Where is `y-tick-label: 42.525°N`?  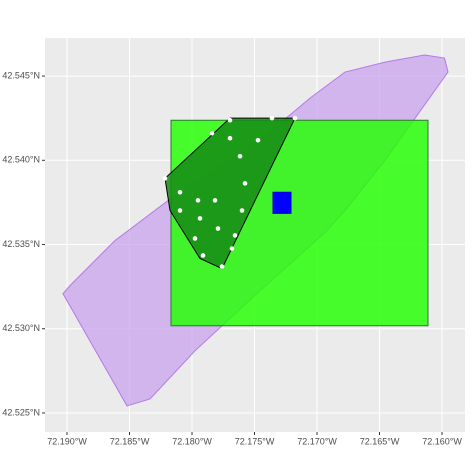
y-tick-label: 42.525°N is located at coordinates (21, 412).